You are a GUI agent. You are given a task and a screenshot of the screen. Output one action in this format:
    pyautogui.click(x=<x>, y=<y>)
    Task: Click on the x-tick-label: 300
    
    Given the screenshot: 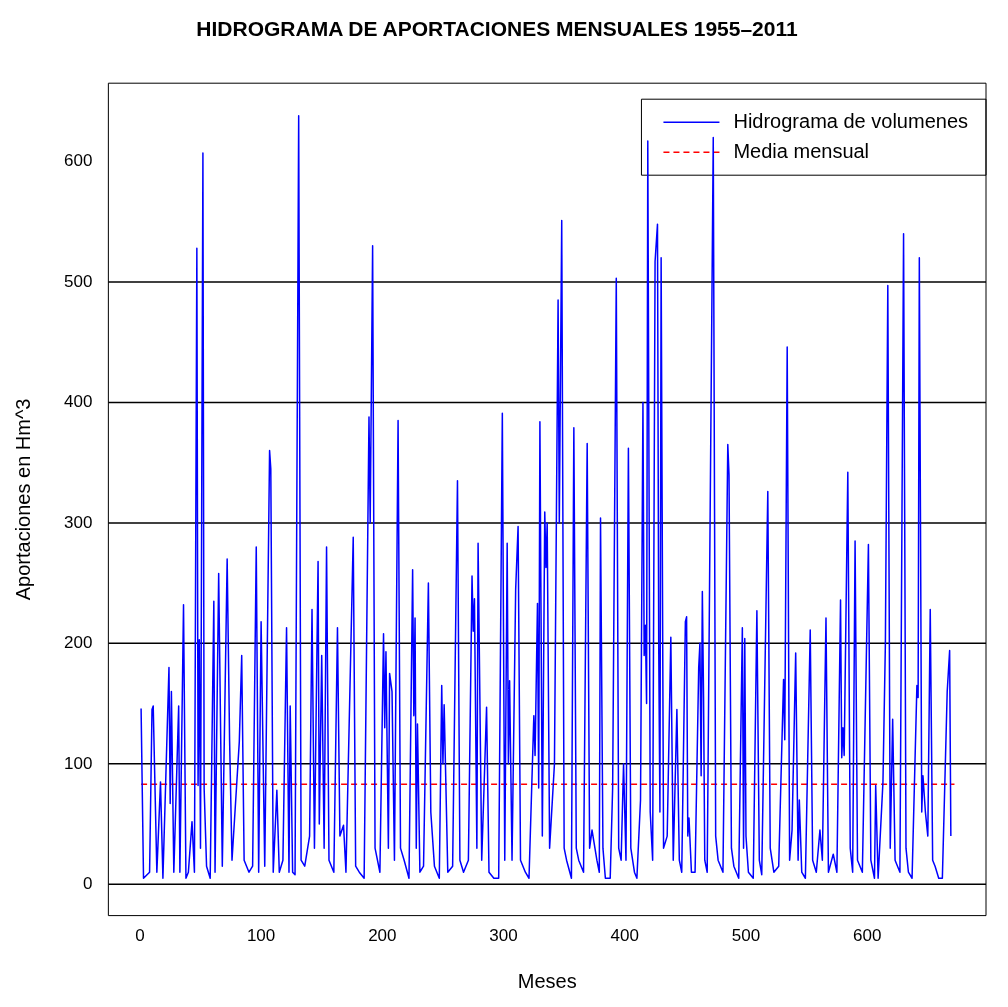 What is the action you would take?
    pyautogui.click(x=503, y=936)
    